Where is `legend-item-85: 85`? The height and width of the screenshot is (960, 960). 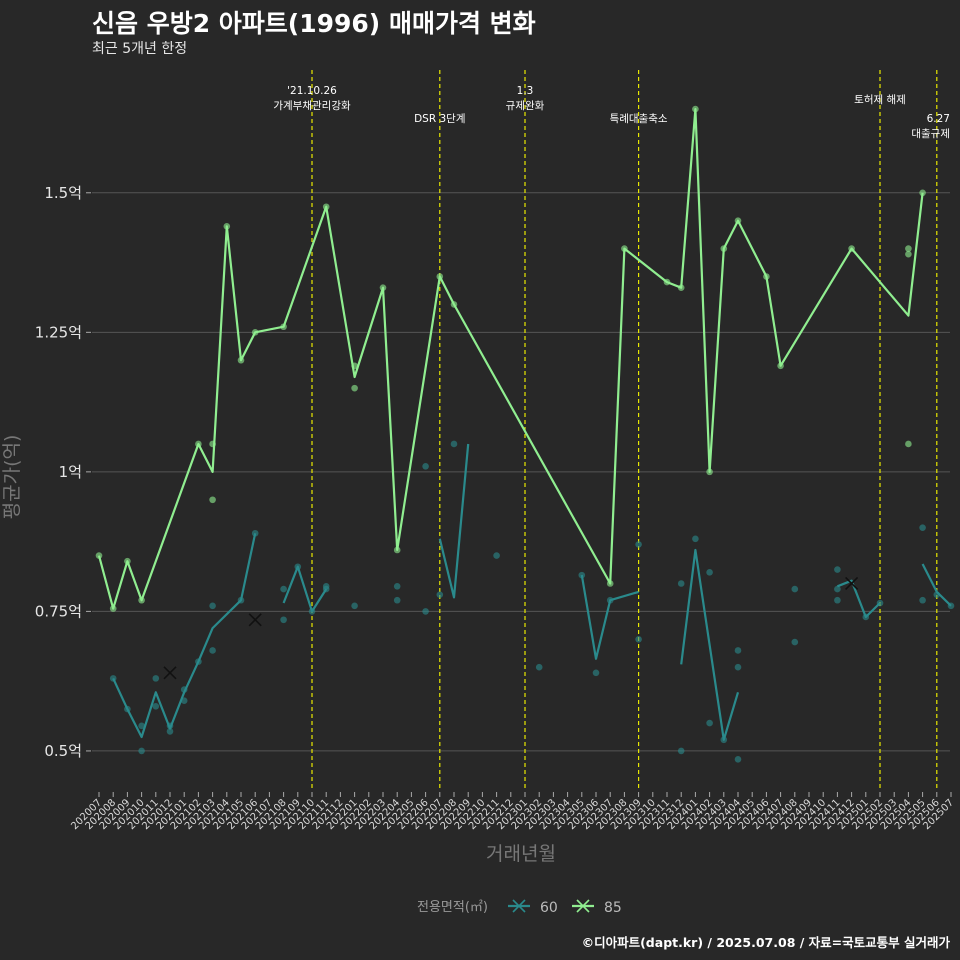
legend-item-85: 85 is located at coordinates (597, 907).